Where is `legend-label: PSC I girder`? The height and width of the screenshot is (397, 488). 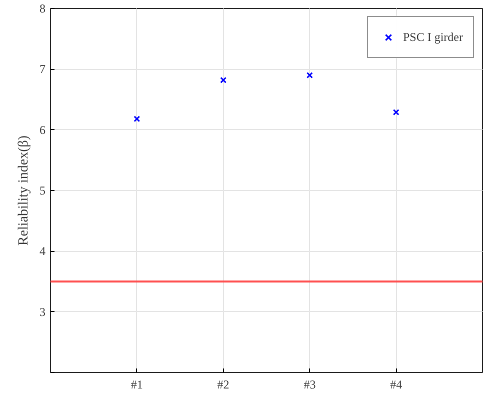 legend-label: PSC I girder is located at coordinates (433, 37).